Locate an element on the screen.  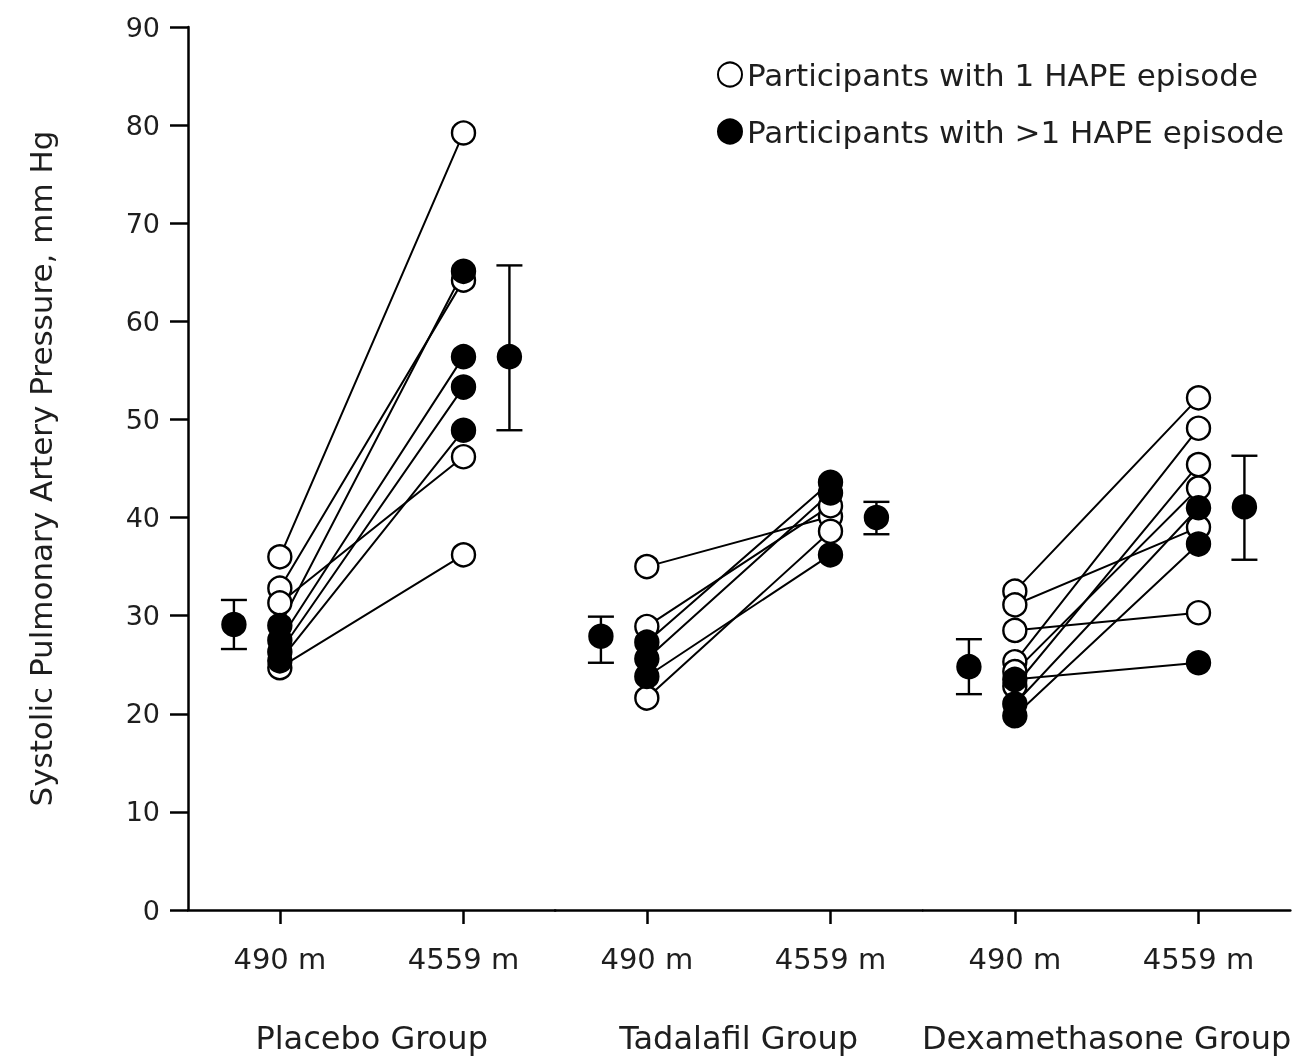
x-axis-title: Tadalafil Group is located at coordinates (738, 1038).